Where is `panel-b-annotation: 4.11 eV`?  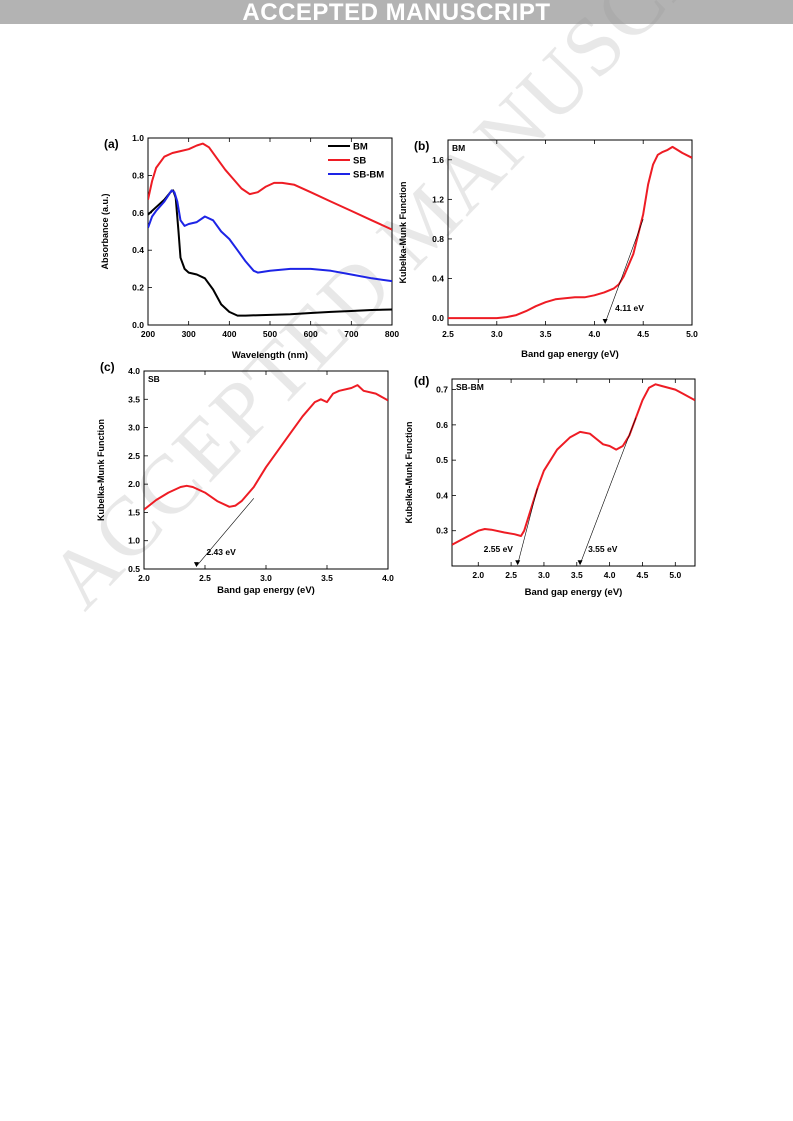 panel-b-annotation: 4.11 eV is located at coordinates (629, 308).